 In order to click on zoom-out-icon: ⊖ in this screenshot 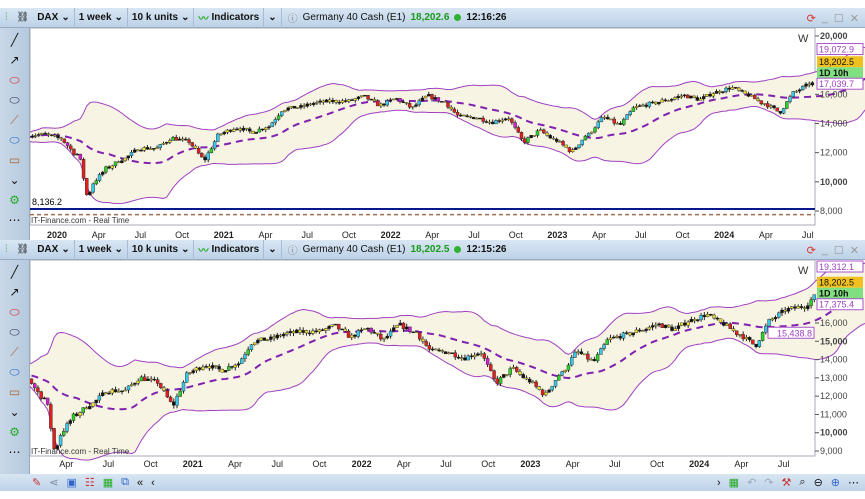, I will do `click(818, 483)`.